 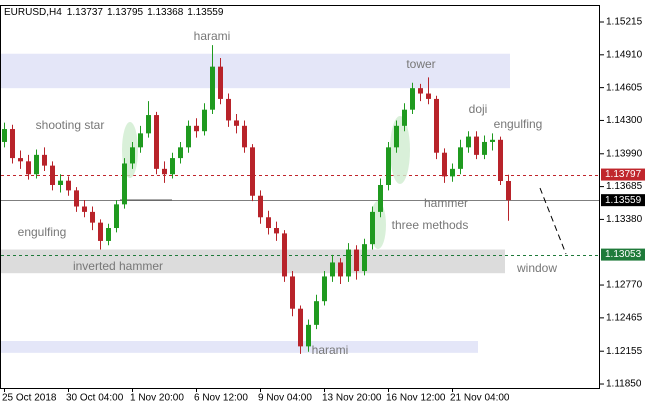 I want to click on annotation: hammer, so click(x=446, y=203).